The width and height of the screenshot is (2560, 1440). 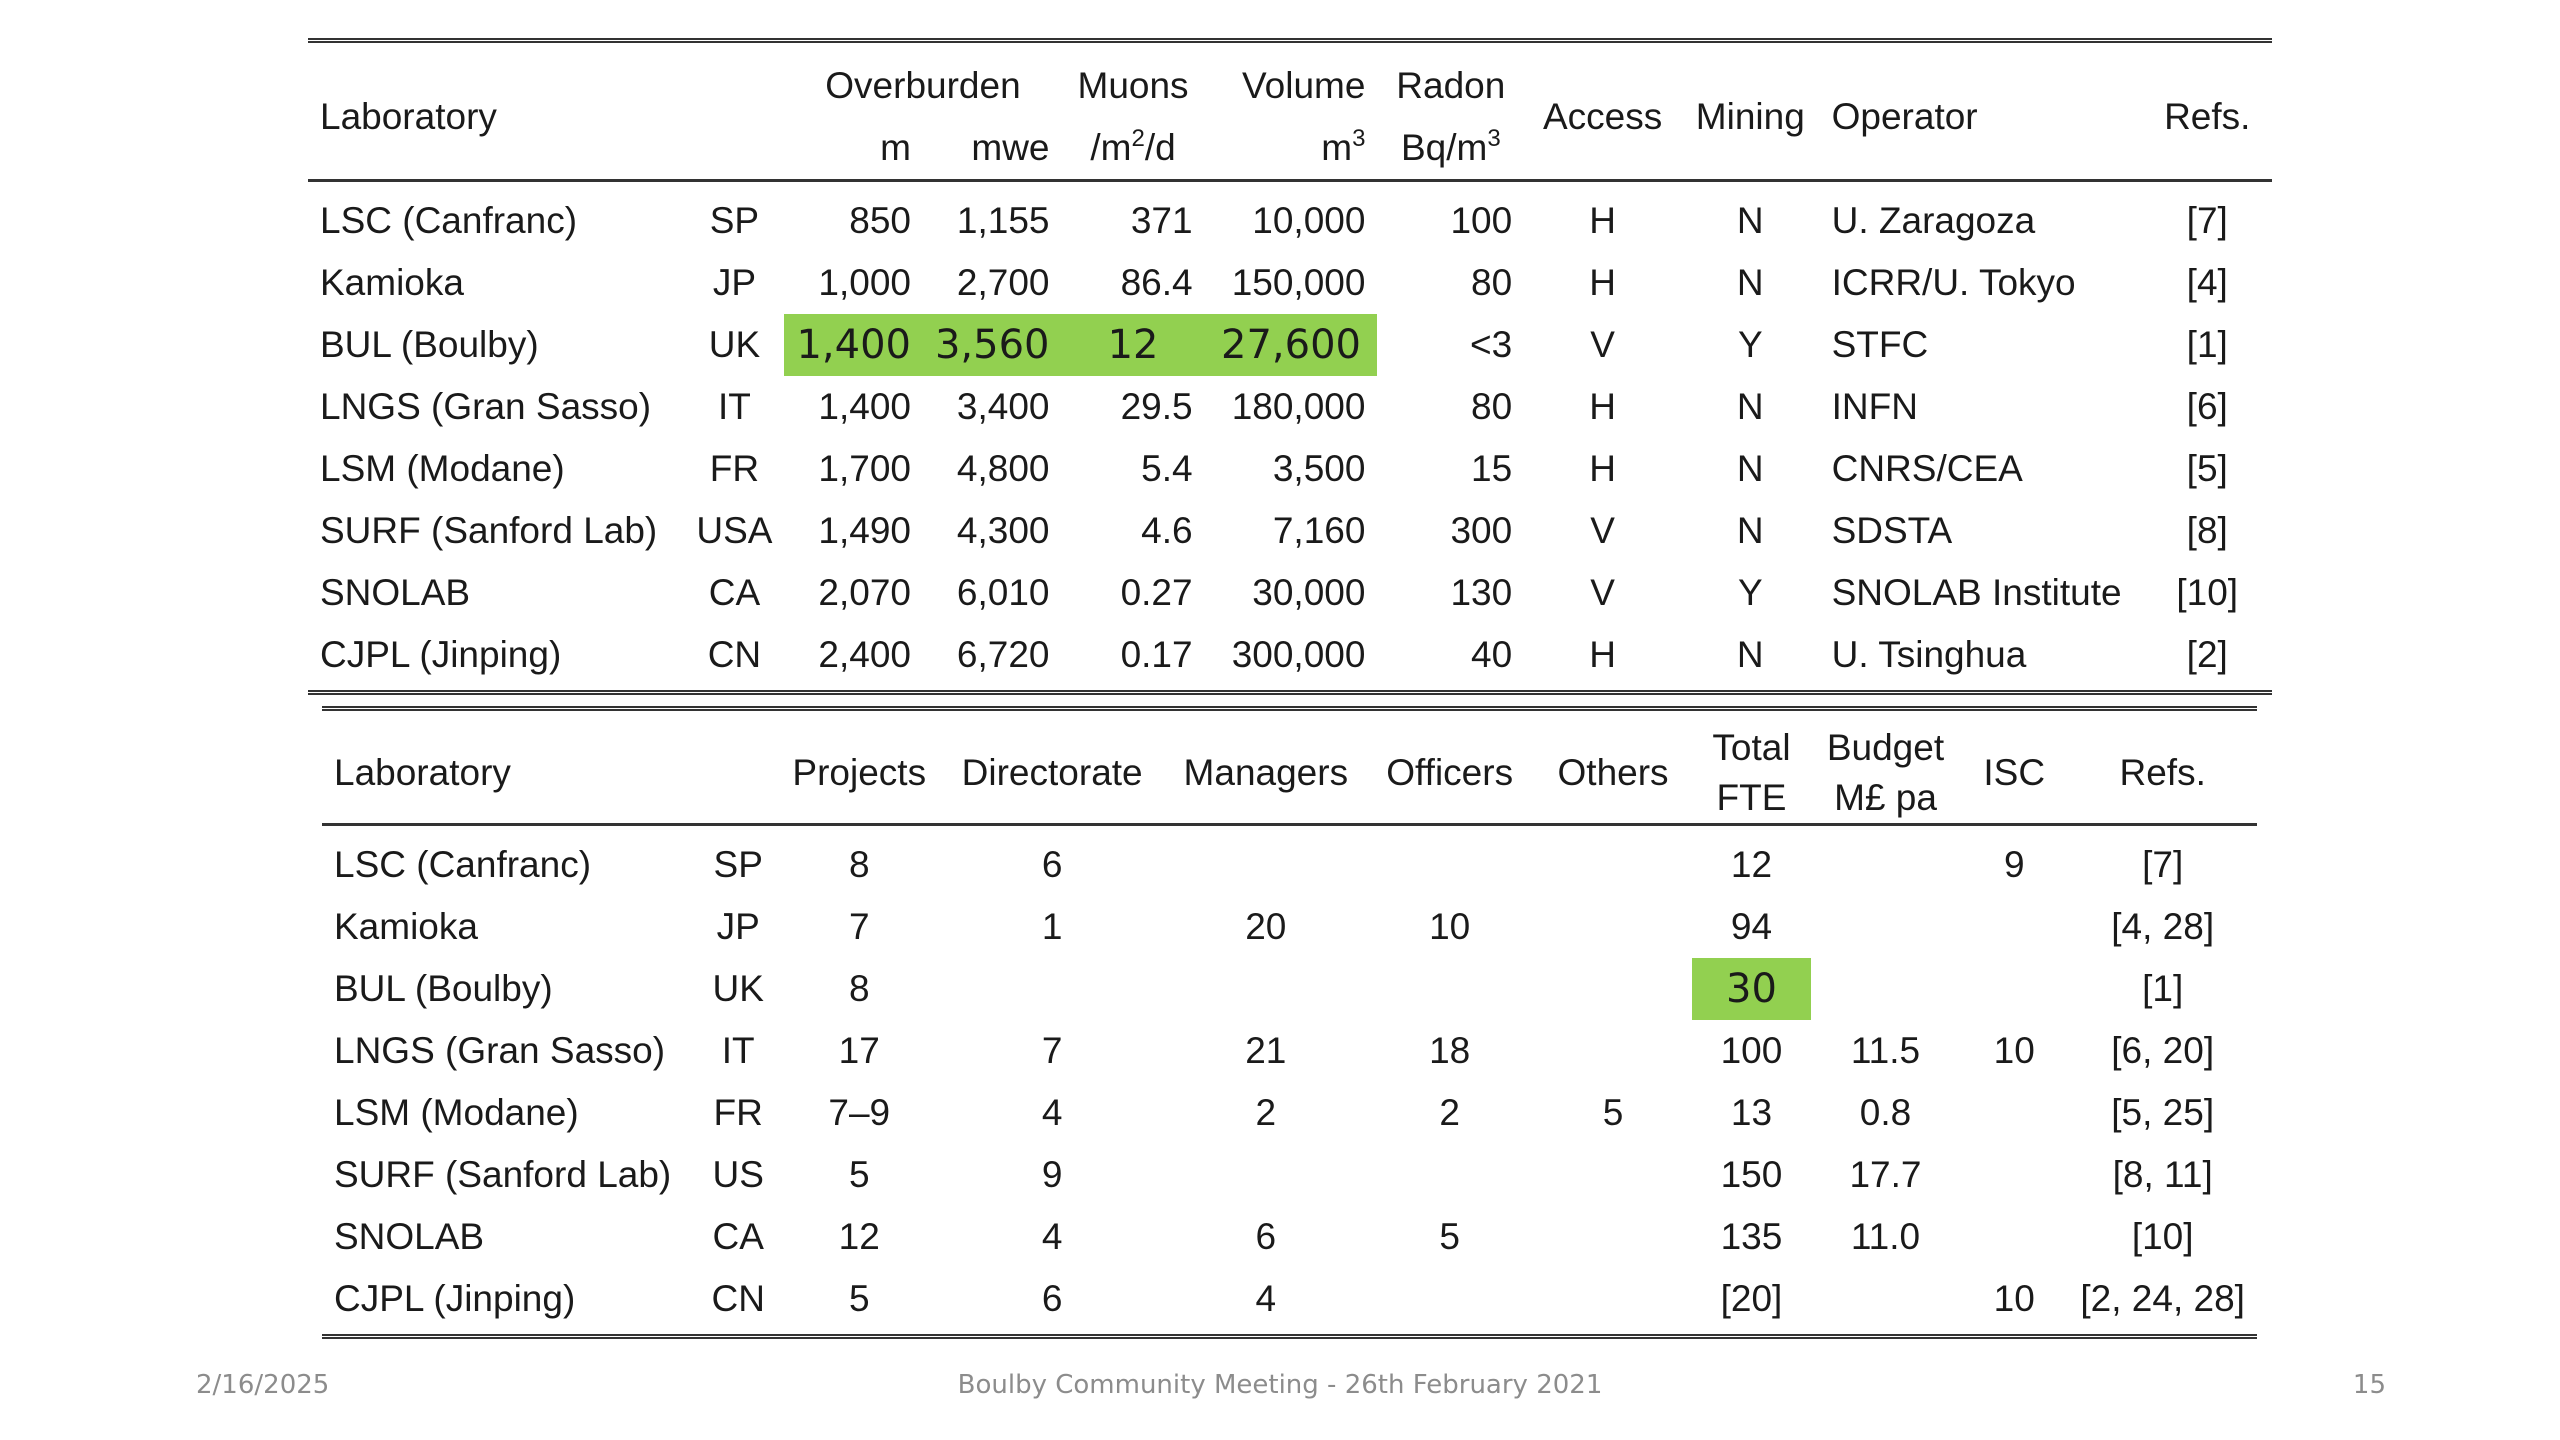 What do you see at coordinates (2207, 282) in the screenshot?
I see `cell-refs: [4]` at bounding box center [2207, 282].